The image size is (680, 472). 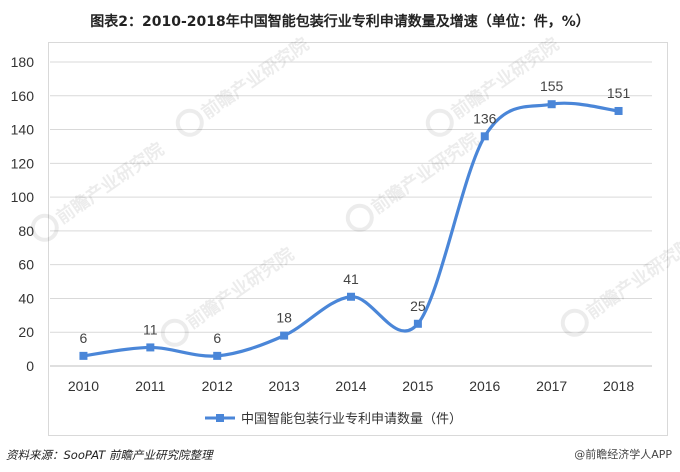 I want to click on x-tick-label: 2012, so click(x=217, y=386).